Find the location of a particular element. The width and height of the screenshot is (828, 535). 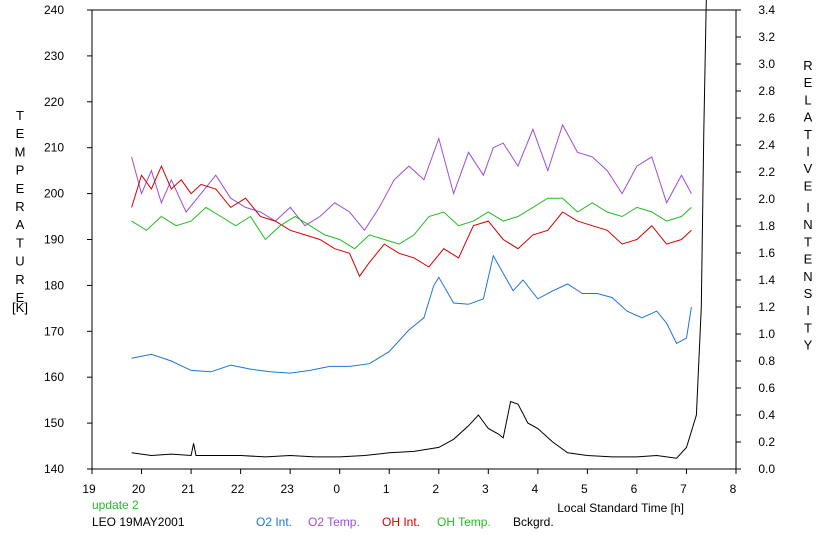

right-tick-label: 3.2 is located at coordinates (766, 37).